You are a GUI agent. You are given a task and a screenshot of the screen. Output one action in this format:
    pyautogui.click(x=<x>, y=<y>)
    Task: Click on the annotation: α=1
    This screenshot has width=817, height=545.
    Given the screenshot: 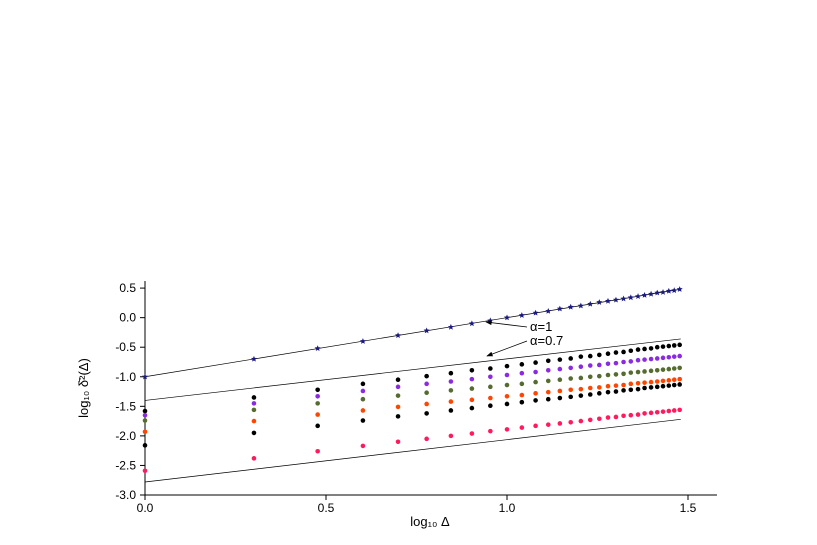 What is the action you would take?
    pyautogui.click(x=541, y=326)
    